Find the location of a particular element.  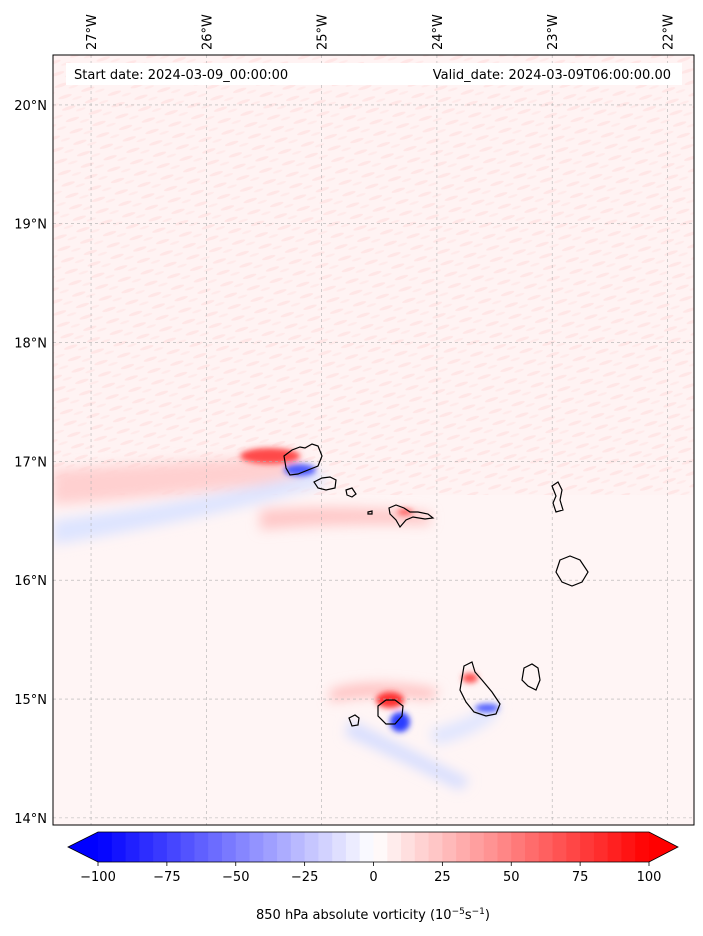

latitude-label: 14°N is located at coordinates (30, 819).